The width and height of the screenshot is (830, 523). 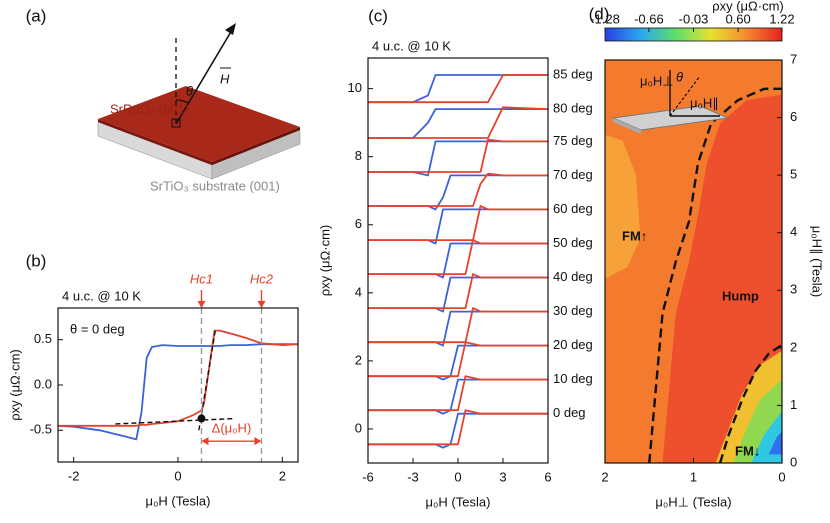 What do you see at coordinates (573, 107) in the screenshot?
I see `curve-label: 80 deg` at bounding box center [573, 107].